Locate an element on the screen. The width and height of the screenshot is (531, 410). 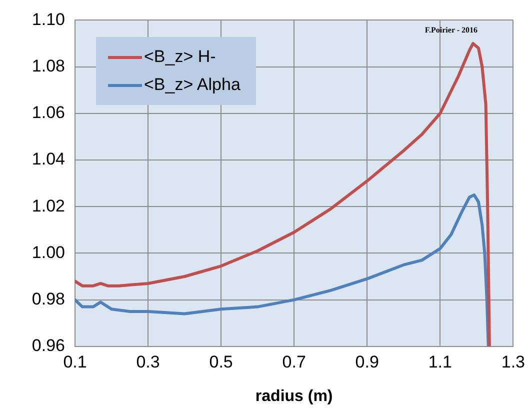
annotation: F.Poirier - 2016 is located at coordinates (451, 29).